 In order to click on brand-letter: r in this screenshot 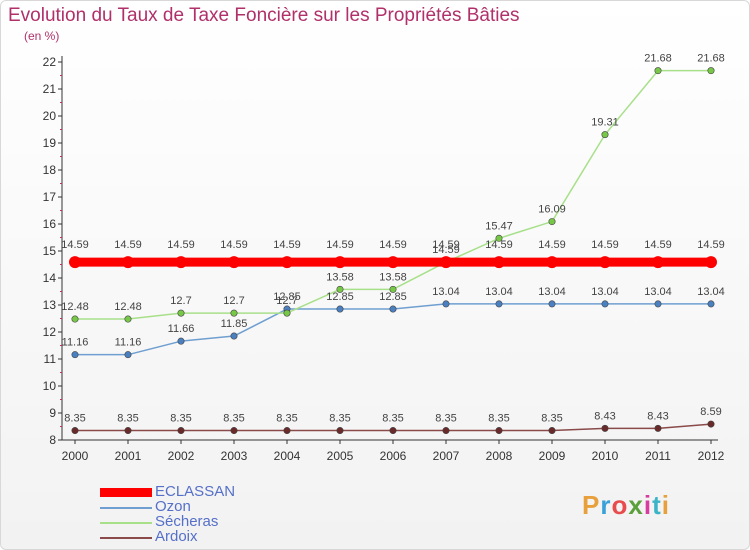, I will do `click(606, 505)`.